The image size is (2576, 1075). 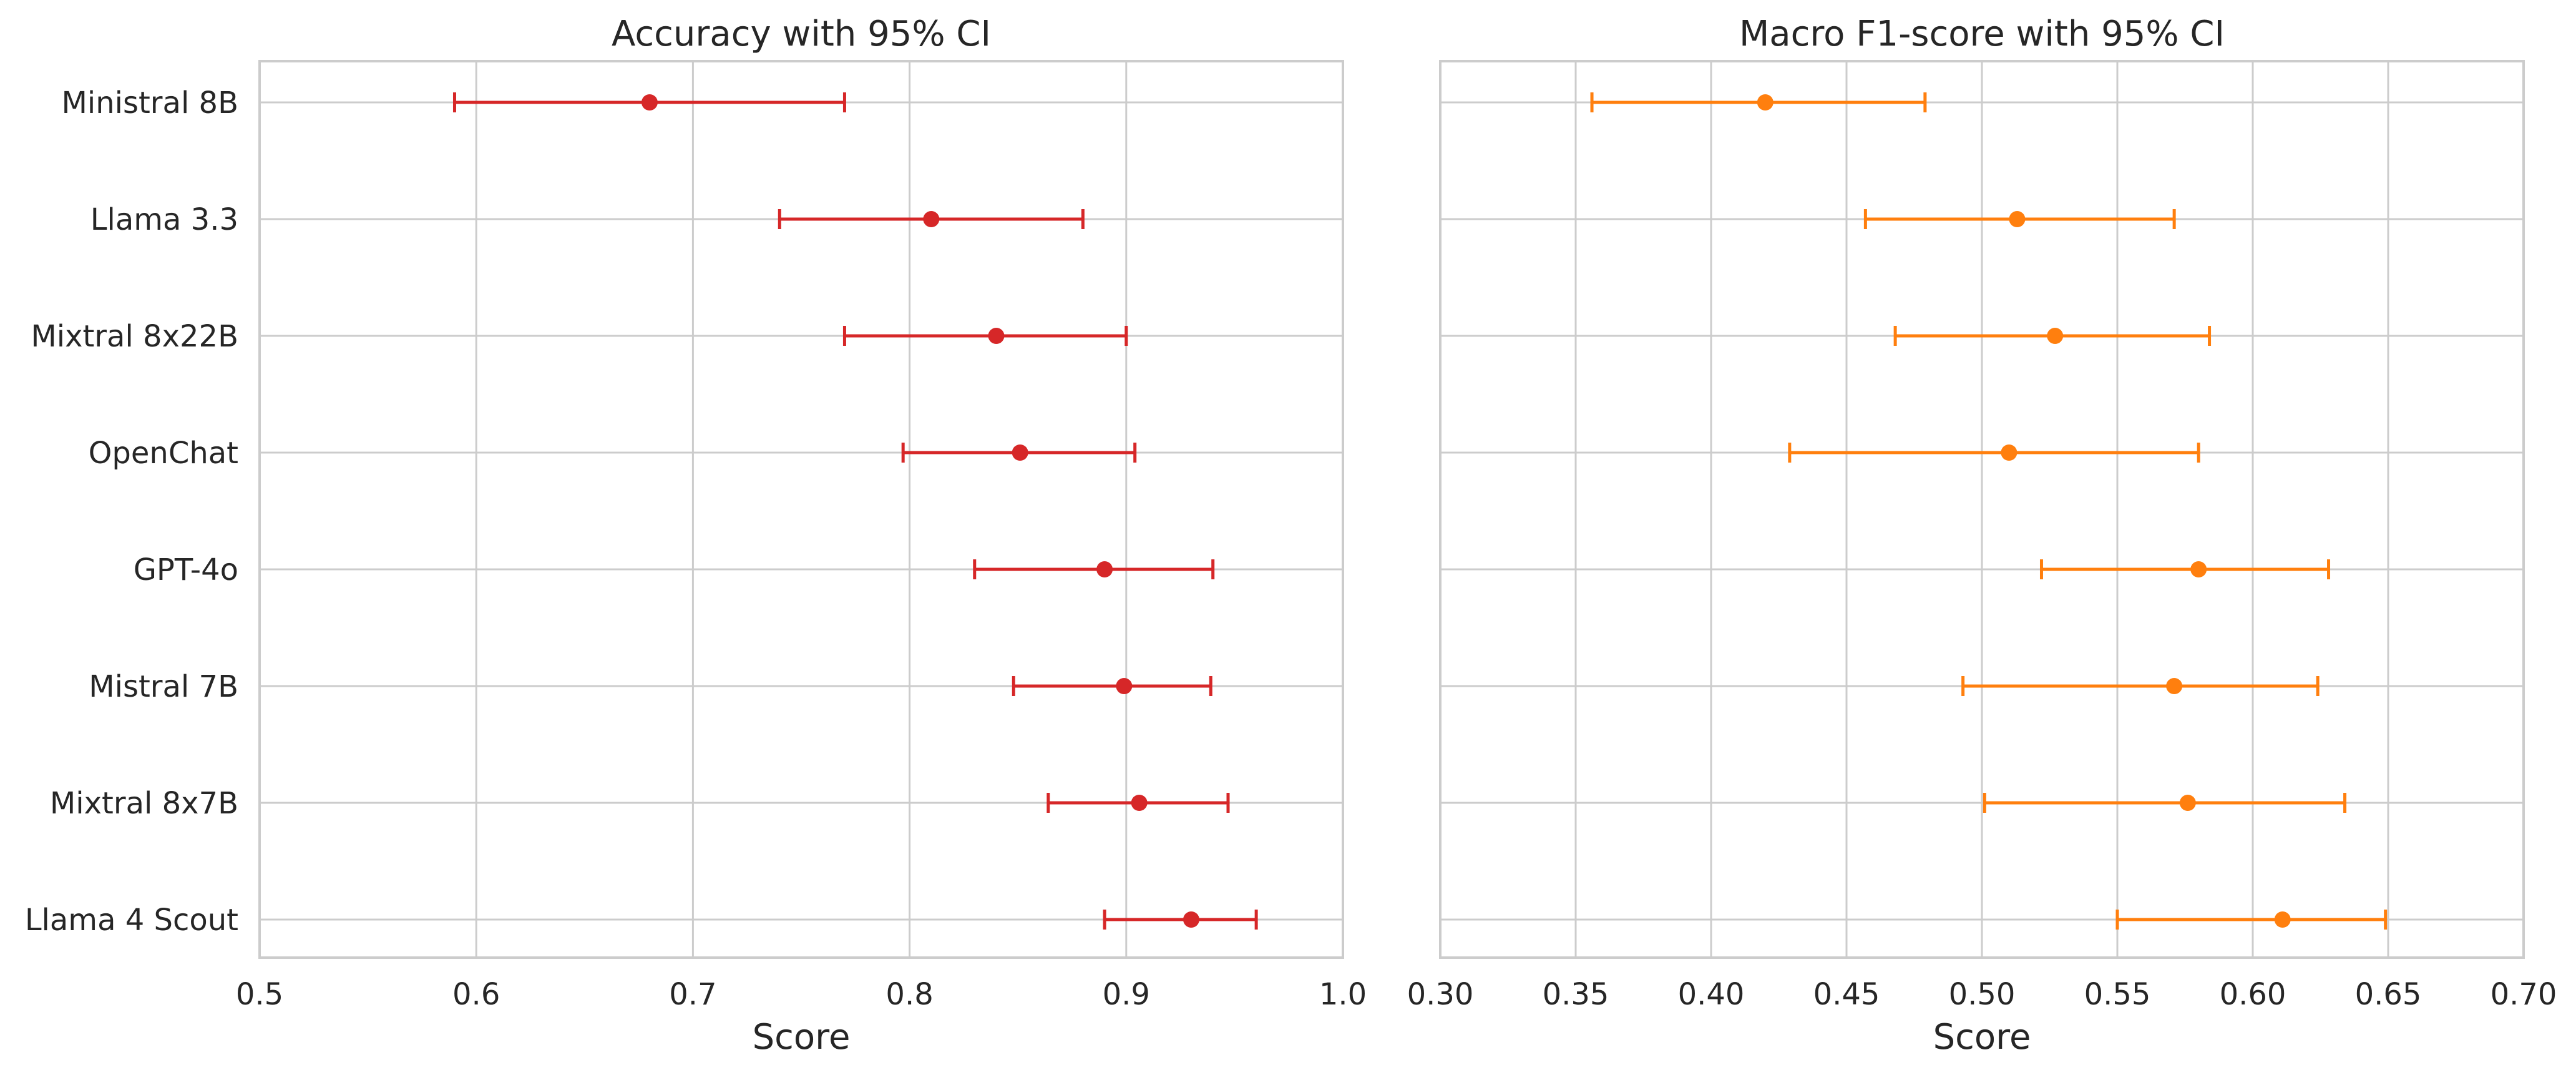 I want to click on model-label: OpenChat, so click(x=163, y=453).